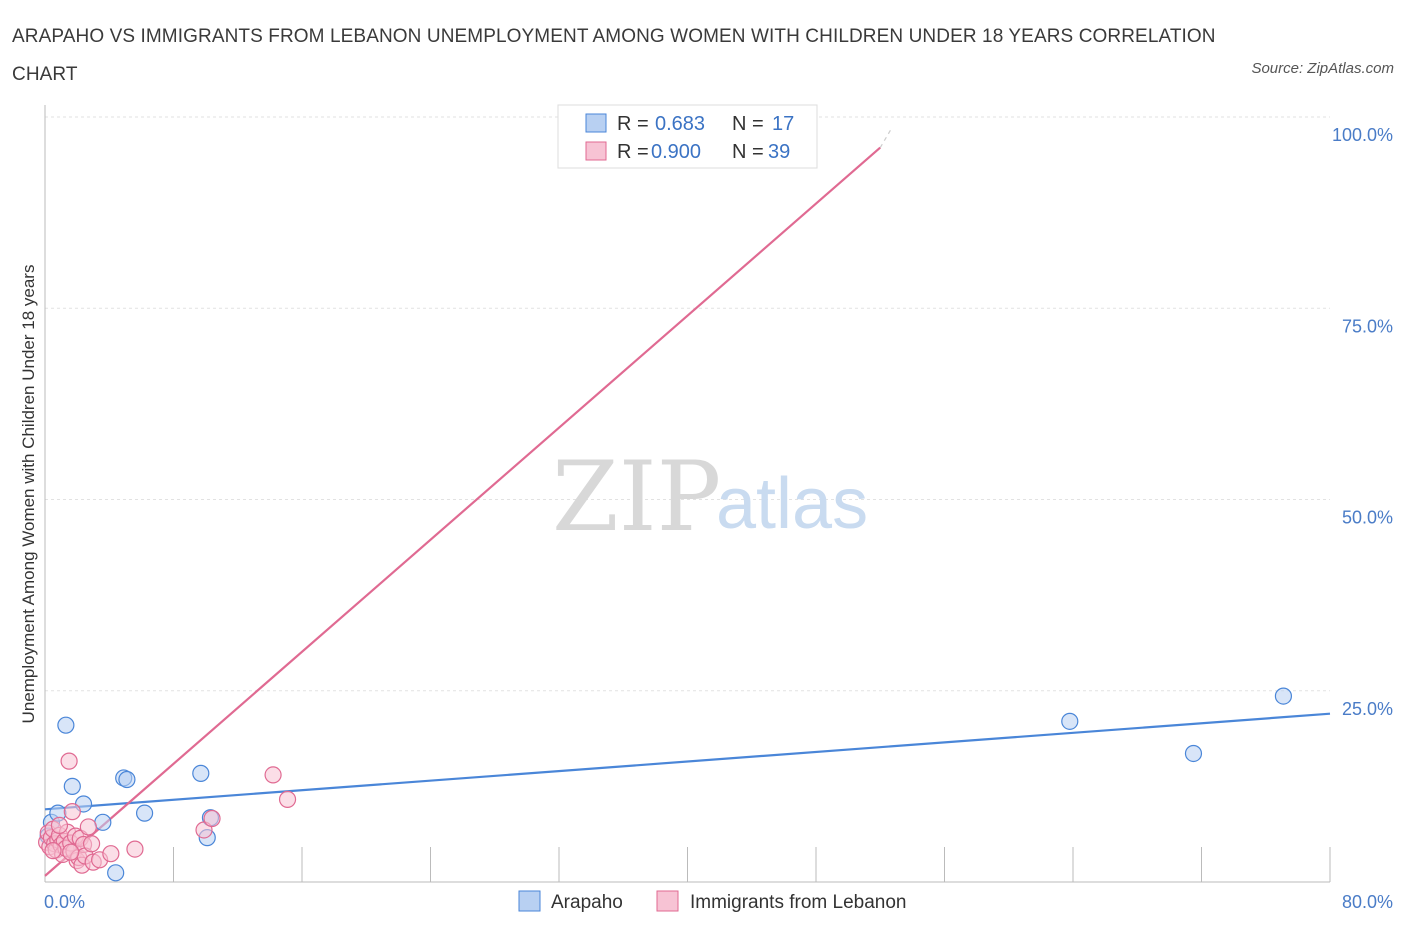 The height and width of the screenshot is (930, 1406). I want to click on series-legend: Arapaho Immigrants from Lebanon, so click(712, 901).